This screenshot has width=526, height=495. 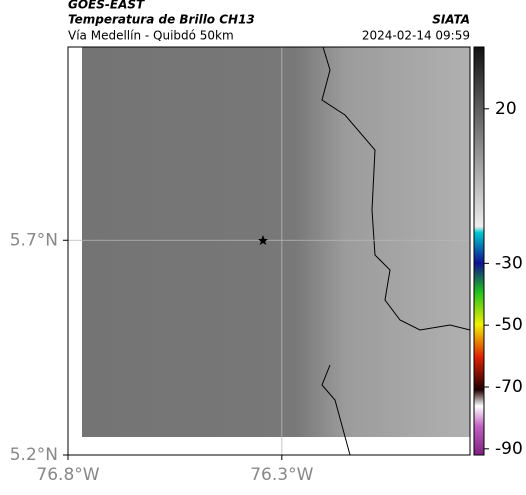 What do you see at coordinates (106, 6) in the screenshot?
I see `satellite: GOES-EAST` at bounding box center [106, 6].